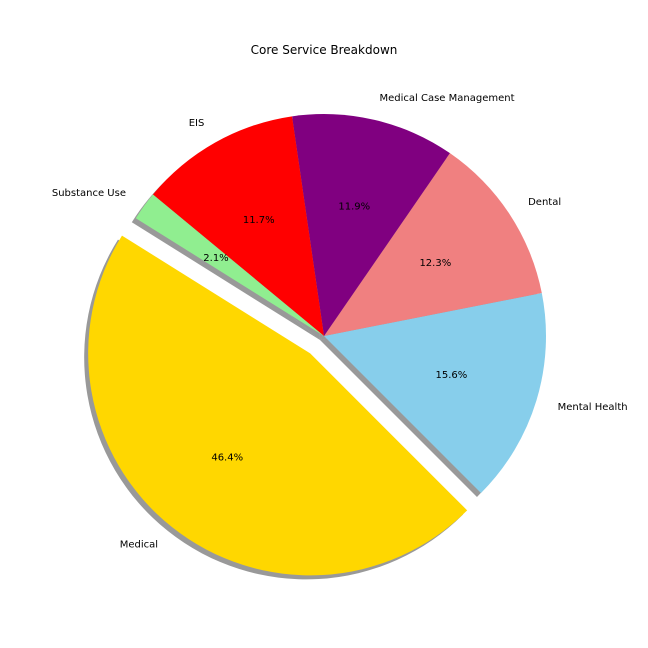 The height and width of the screenshot is (648, 648). Describe the element at coordinates (197, 123) in the screenshot. I see `slice-label-eis: EIS` at that location.